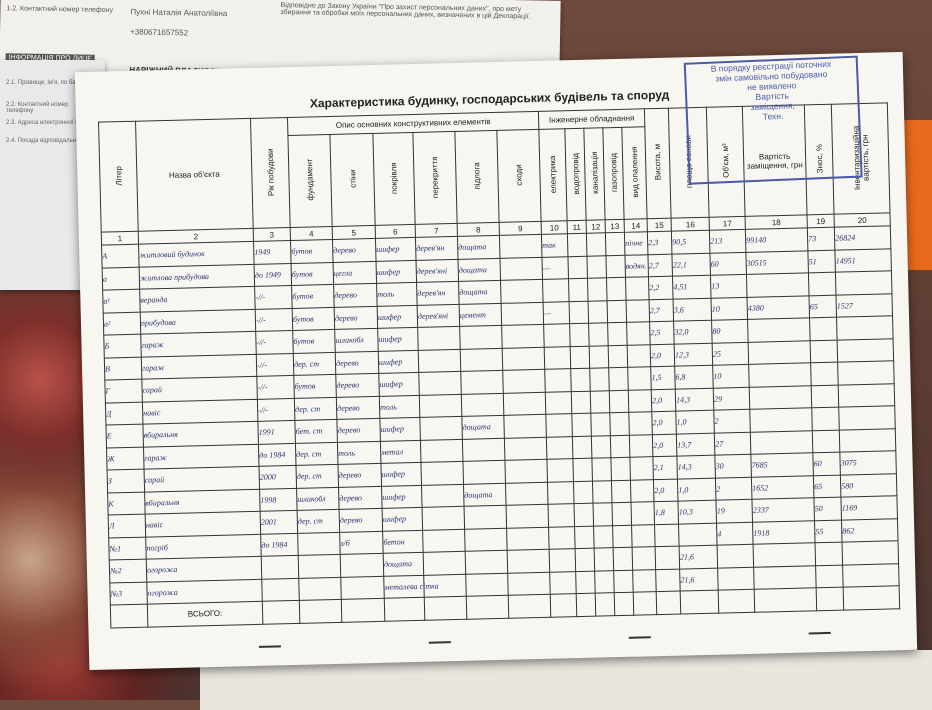 This screenshot has height=710, width=932. Describe the element at coordinates (199, 366) in the screenshot. I see `cell: гараж` at that location.